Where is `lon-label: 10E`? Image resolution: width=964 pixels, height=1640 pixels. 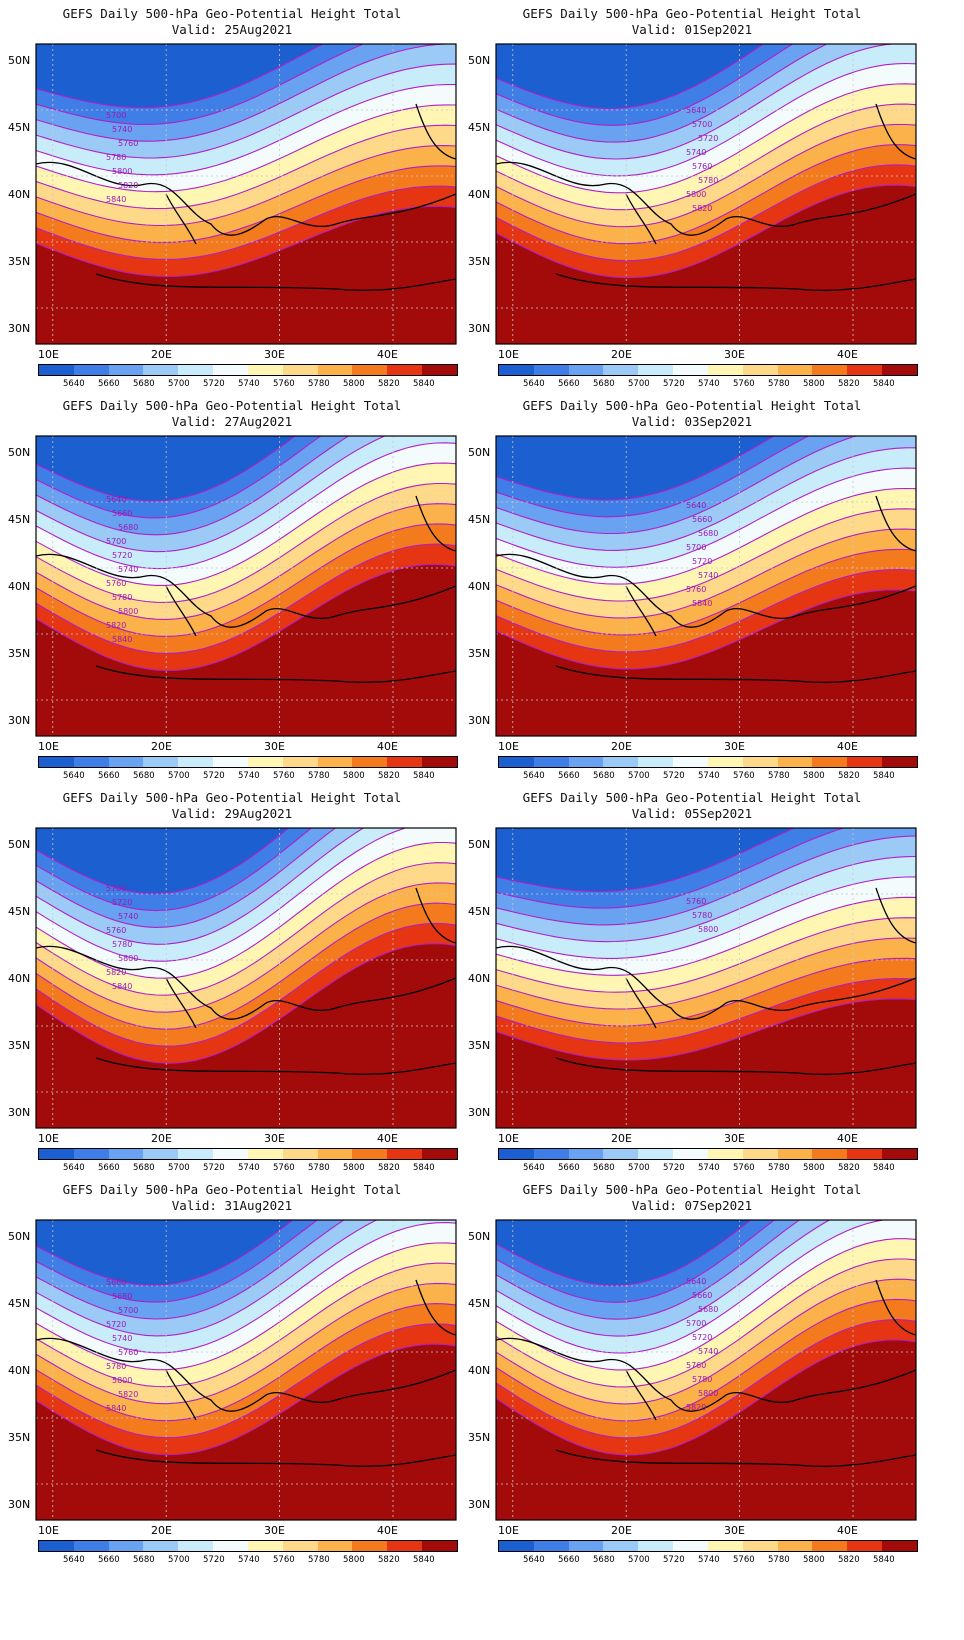
lon-label: 10E is located at coordinates (48, 1530).